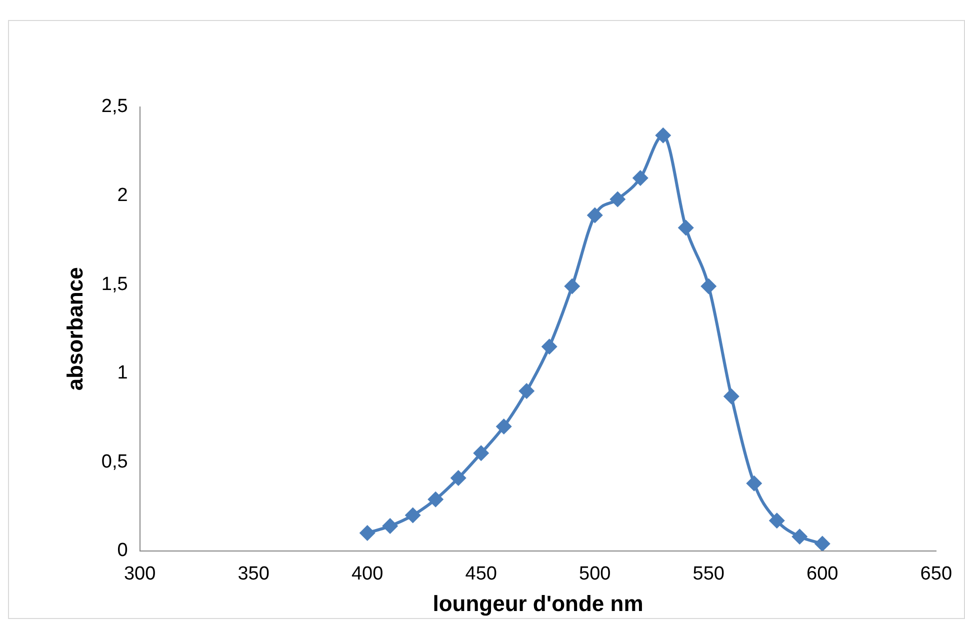 Image resolution: width=965 pixels, height=621 pixels. I want to click on y-tick-label: 1,5, so click(114, 284).